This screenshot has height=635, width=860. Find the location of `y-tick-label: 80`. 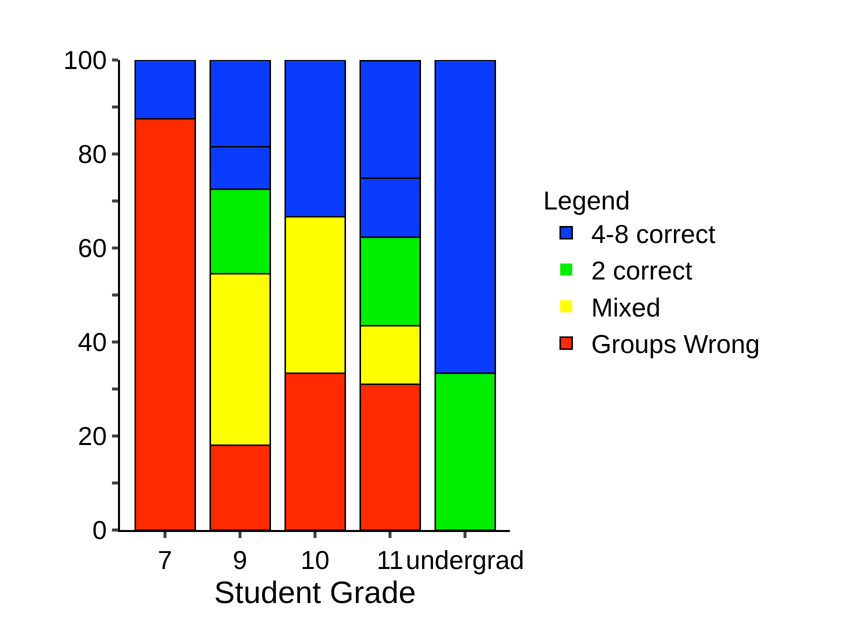

y-tick-label: 80 is located at coordinates (92, 154).